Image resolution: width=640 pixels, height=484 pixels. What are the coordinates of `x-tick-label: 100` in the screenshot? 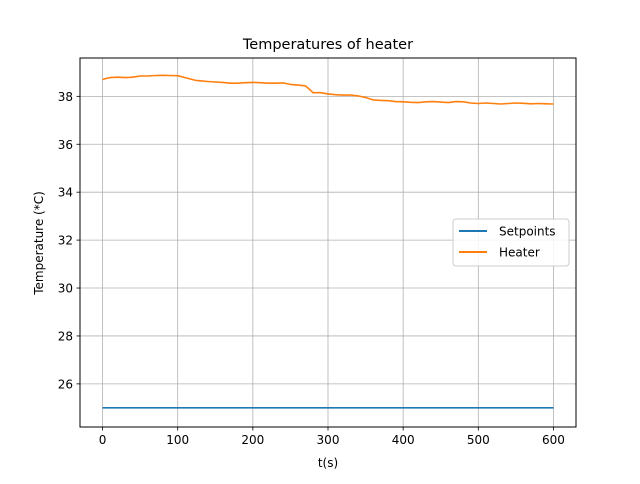 It's located at (177, 440).